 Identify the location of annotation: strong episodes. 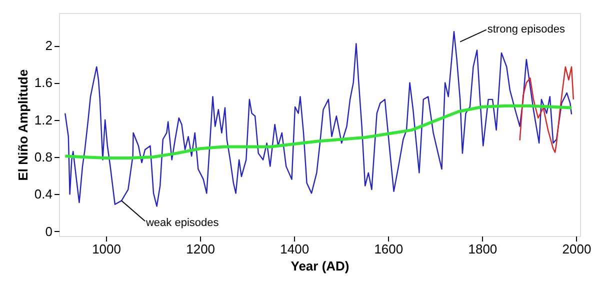
(526, 30).